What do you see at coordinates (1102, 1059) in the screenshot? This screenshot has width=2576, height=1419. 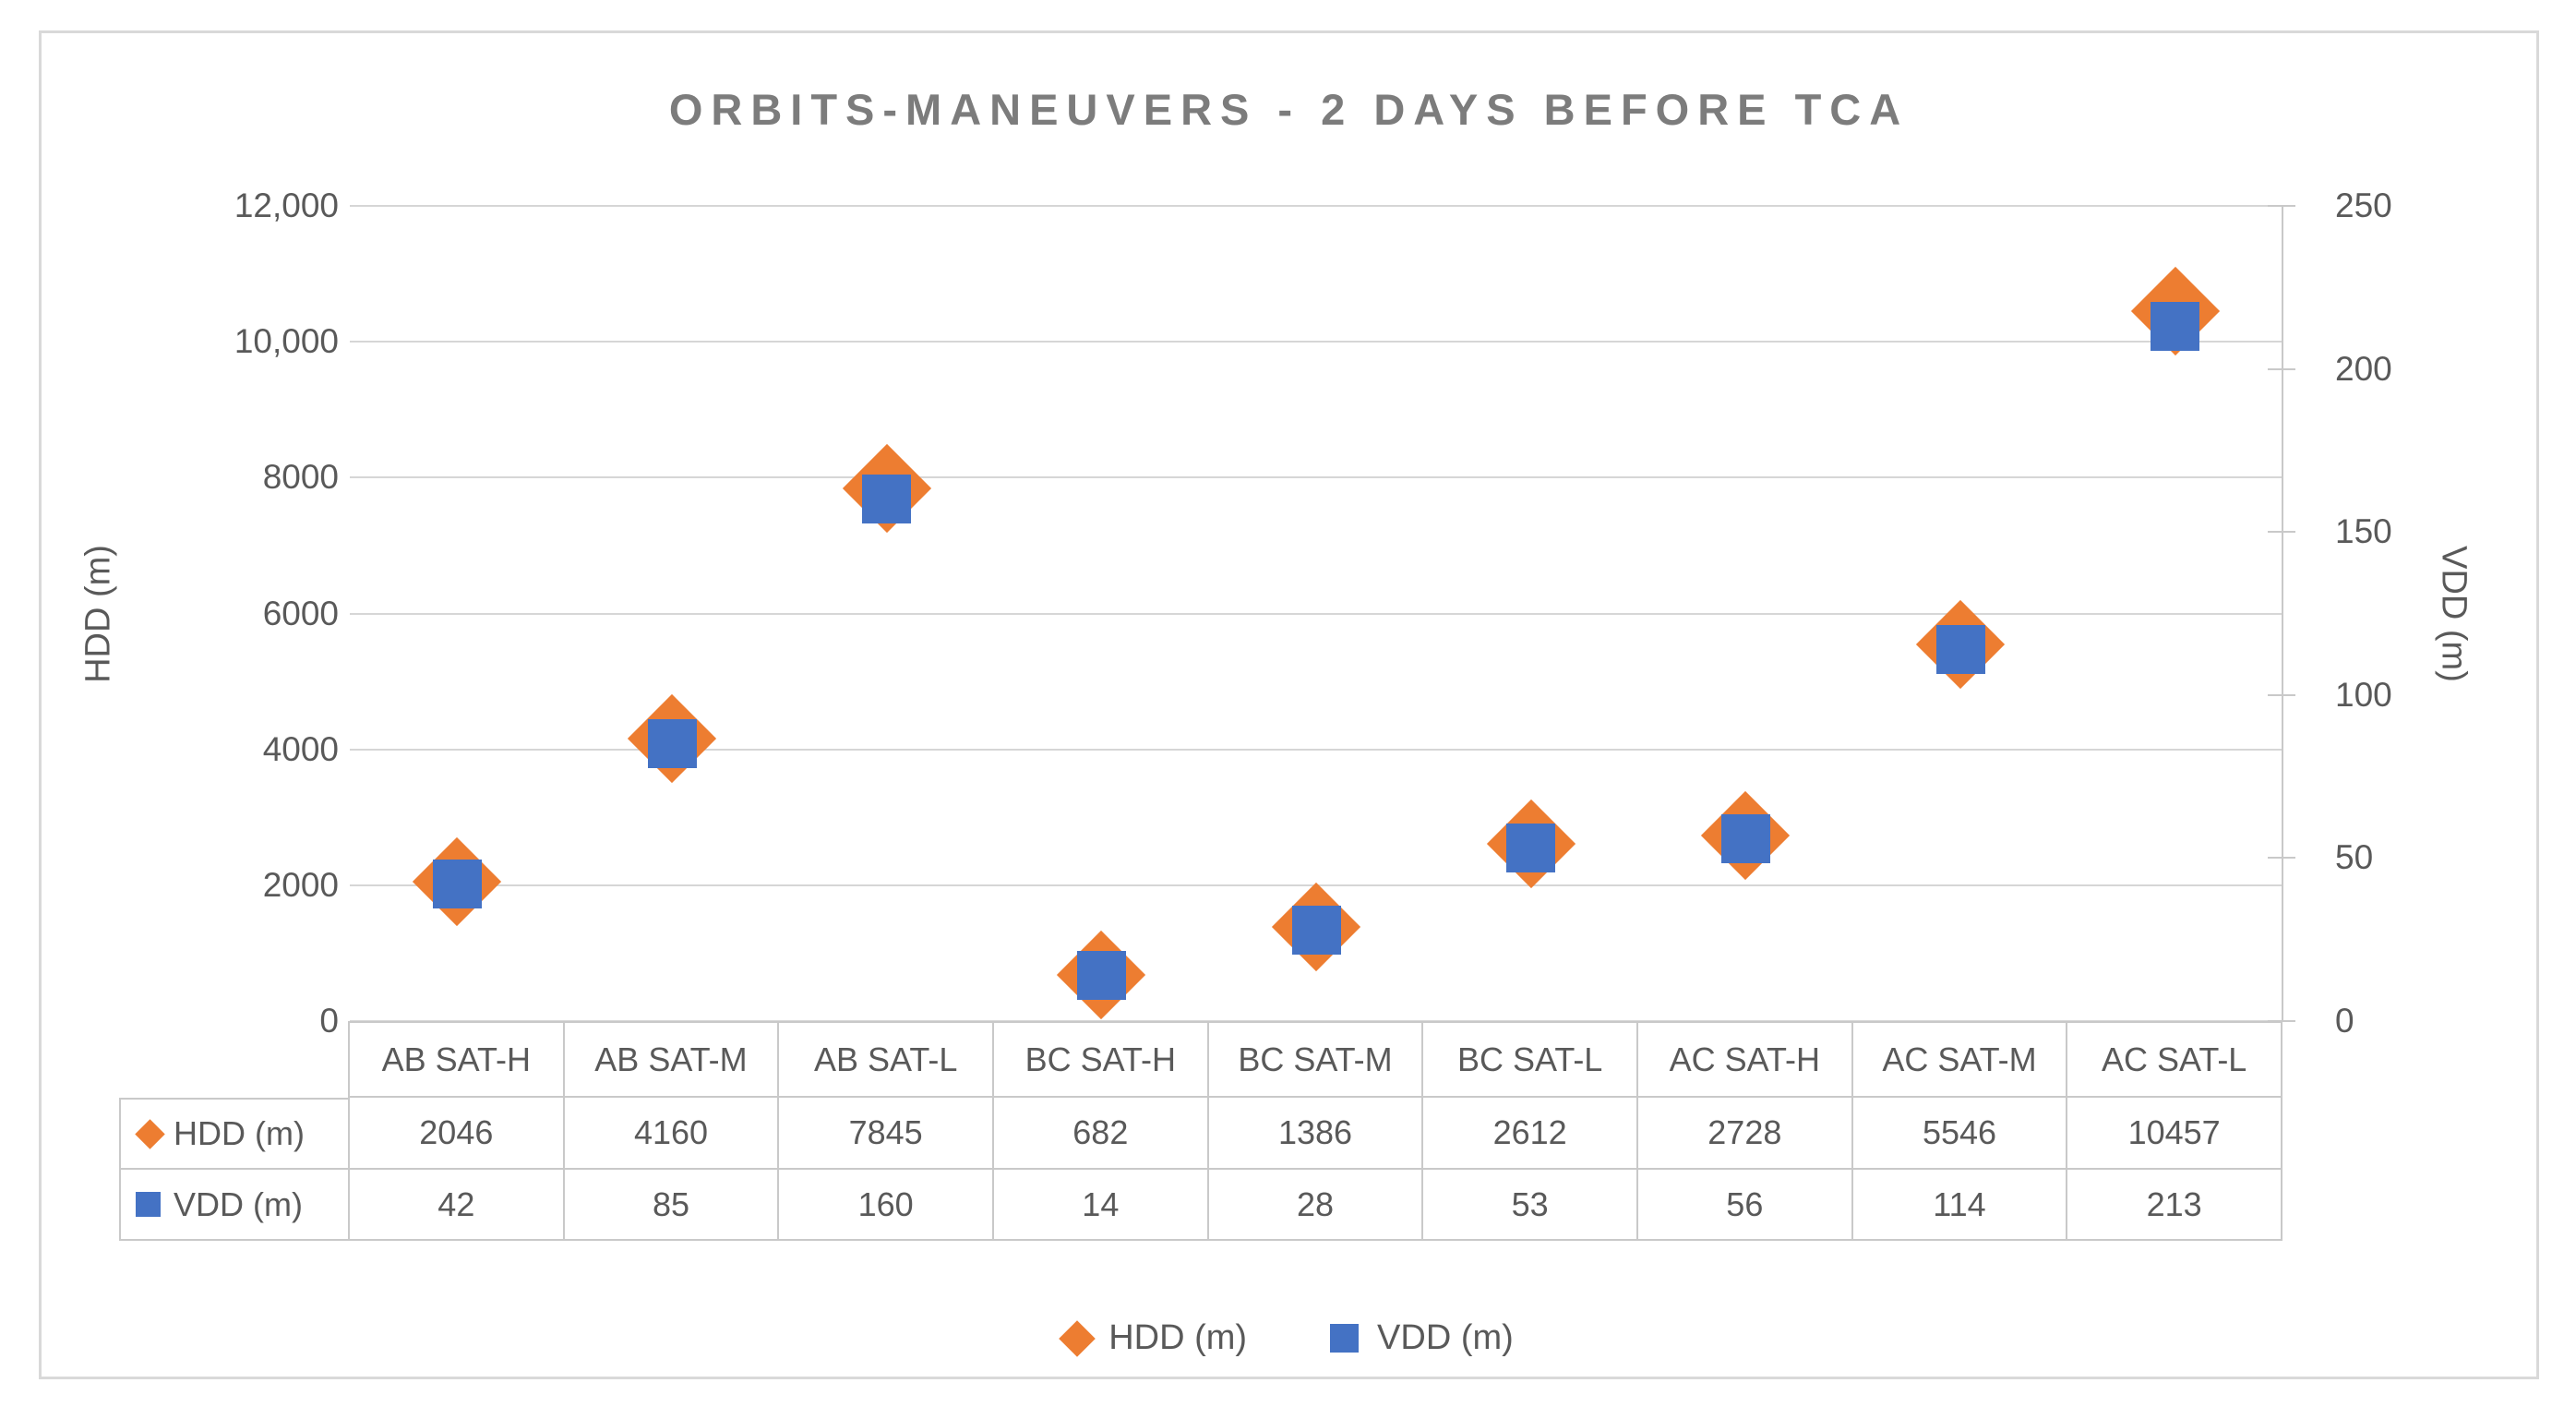 I see `table-header-cell: BC SAT-H` at bounding box center [1102, 1059].